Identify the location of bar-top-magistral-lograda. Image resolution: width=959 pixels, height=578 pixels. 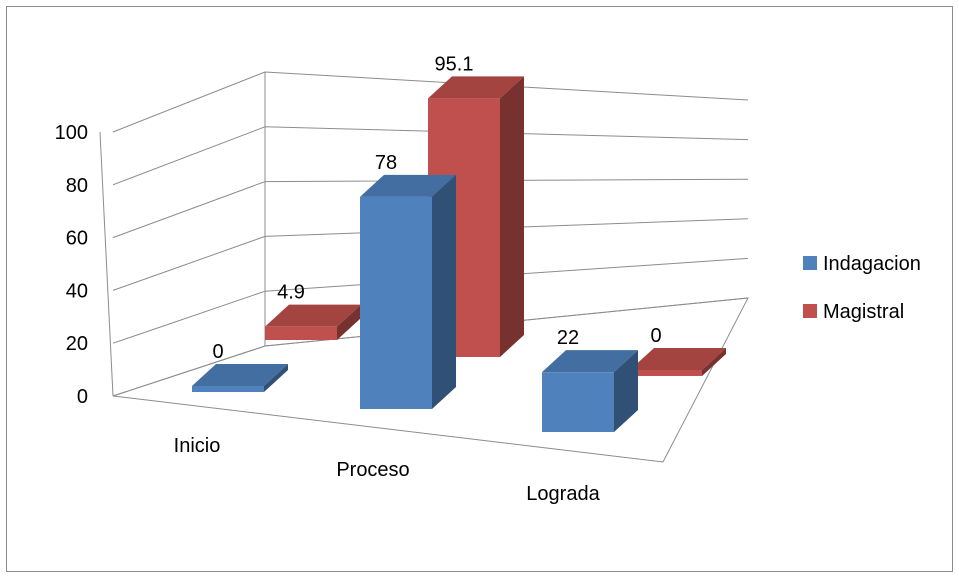
(678, 359).